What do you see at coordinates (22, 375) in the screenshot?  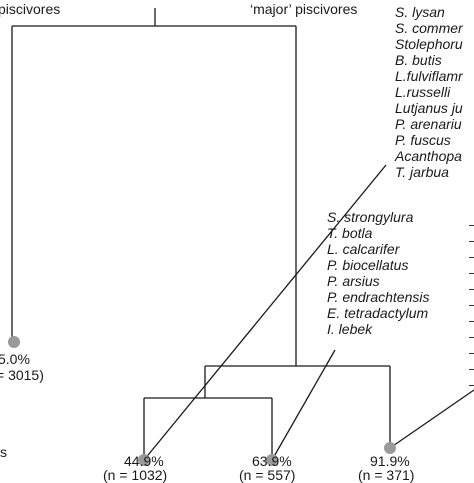 I see `node-5-n: = 3015)` at bounding box center [22, 375].